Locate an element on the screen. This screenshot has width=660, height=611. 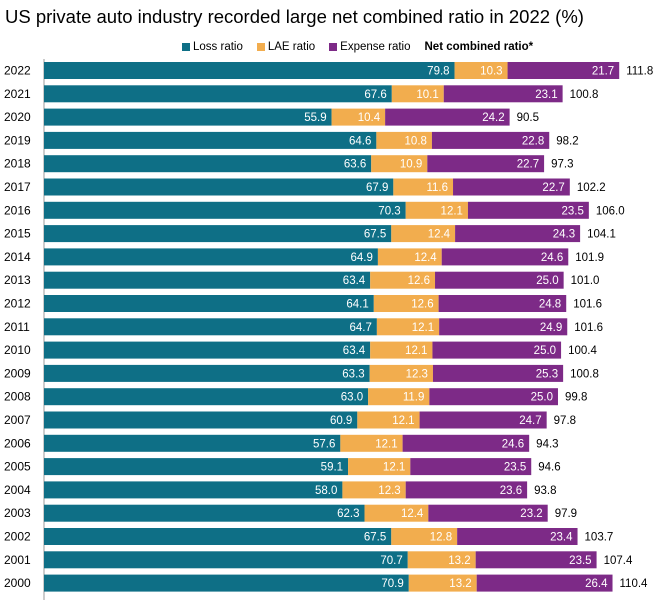
legend-item-expense-ratio: Expense ratio is located at coordinates (370, 47).